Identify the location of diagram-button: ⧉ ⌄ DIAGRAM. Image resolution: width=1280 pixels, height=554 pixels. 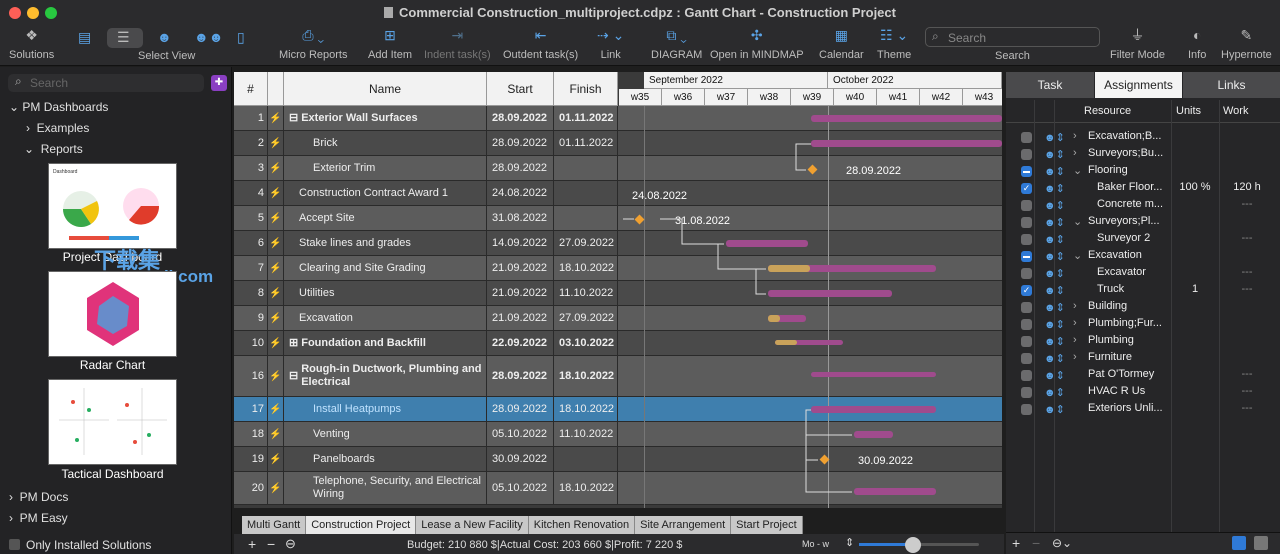
(677, 44).